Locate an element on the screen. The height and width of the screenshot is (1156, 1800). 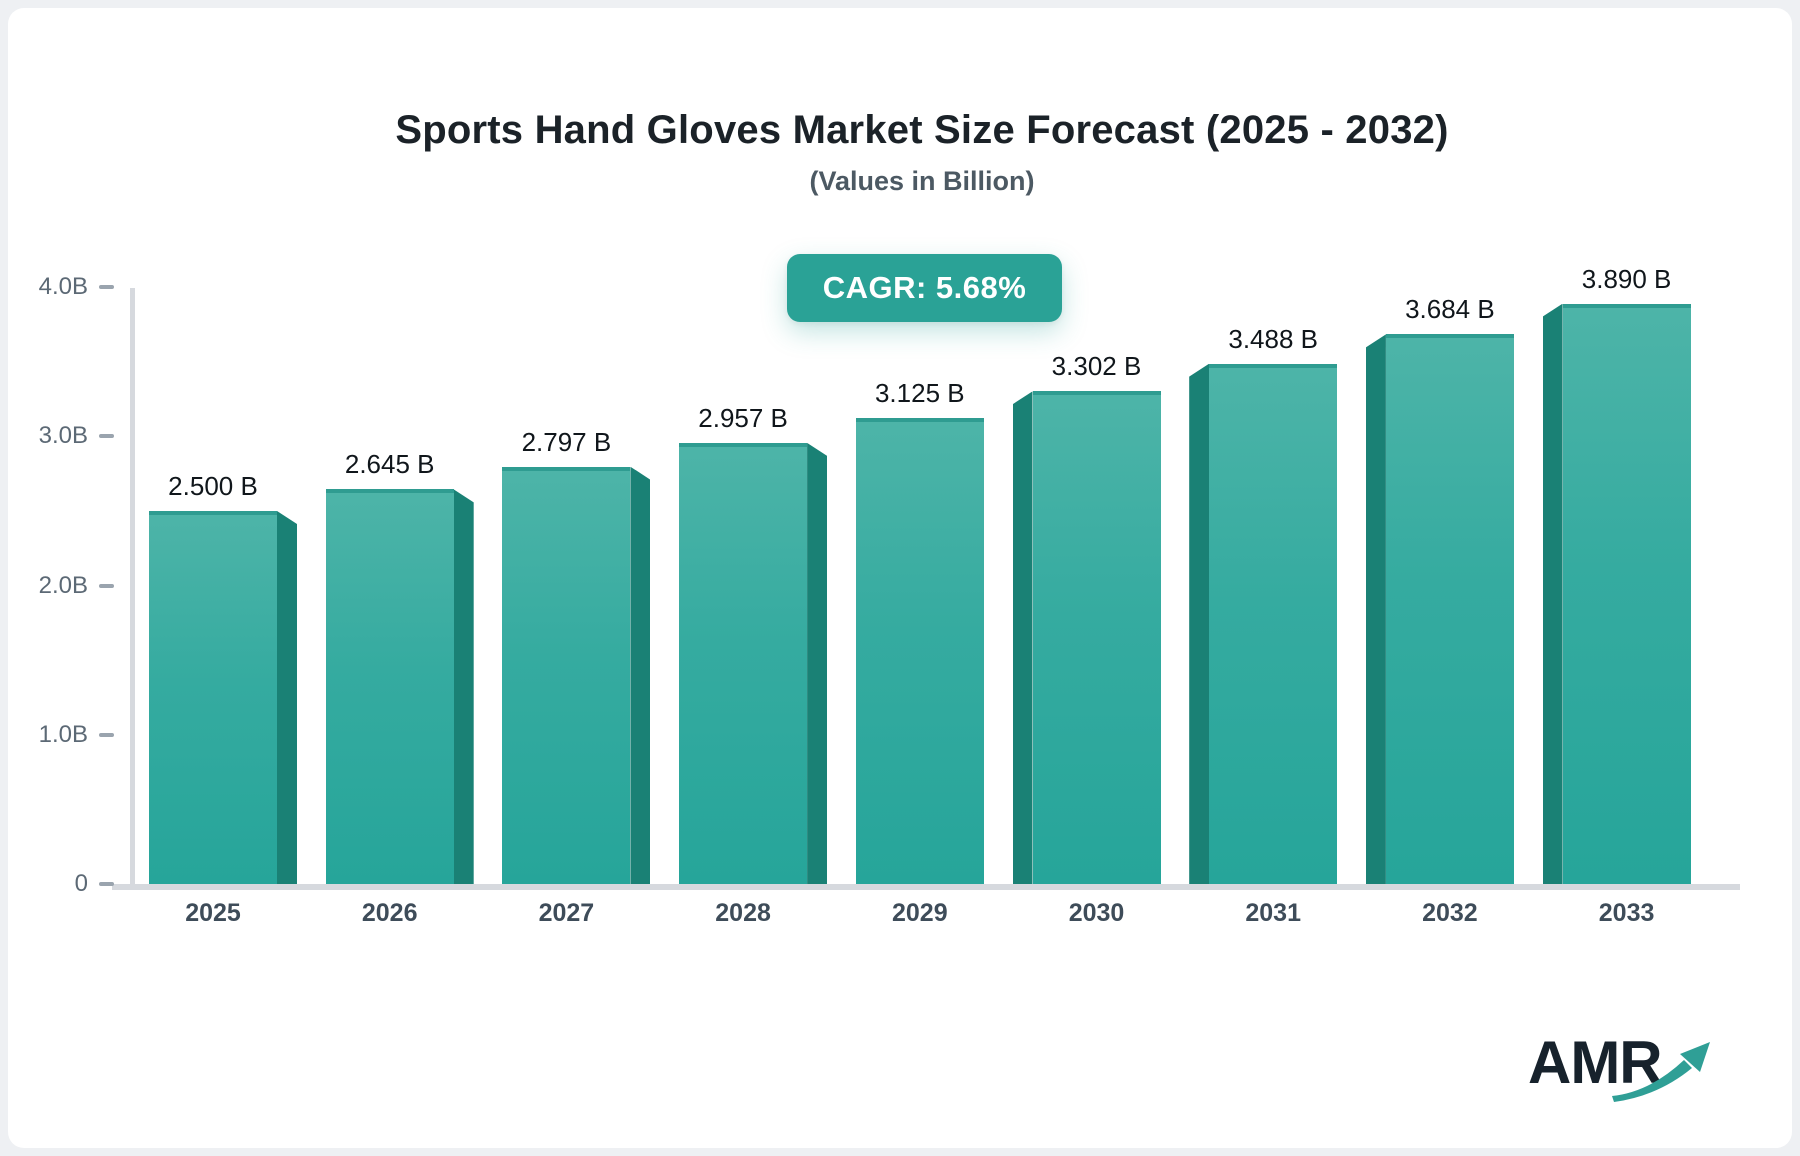
amr-logo-text: AMR is located at coordinates (1595, 1062).